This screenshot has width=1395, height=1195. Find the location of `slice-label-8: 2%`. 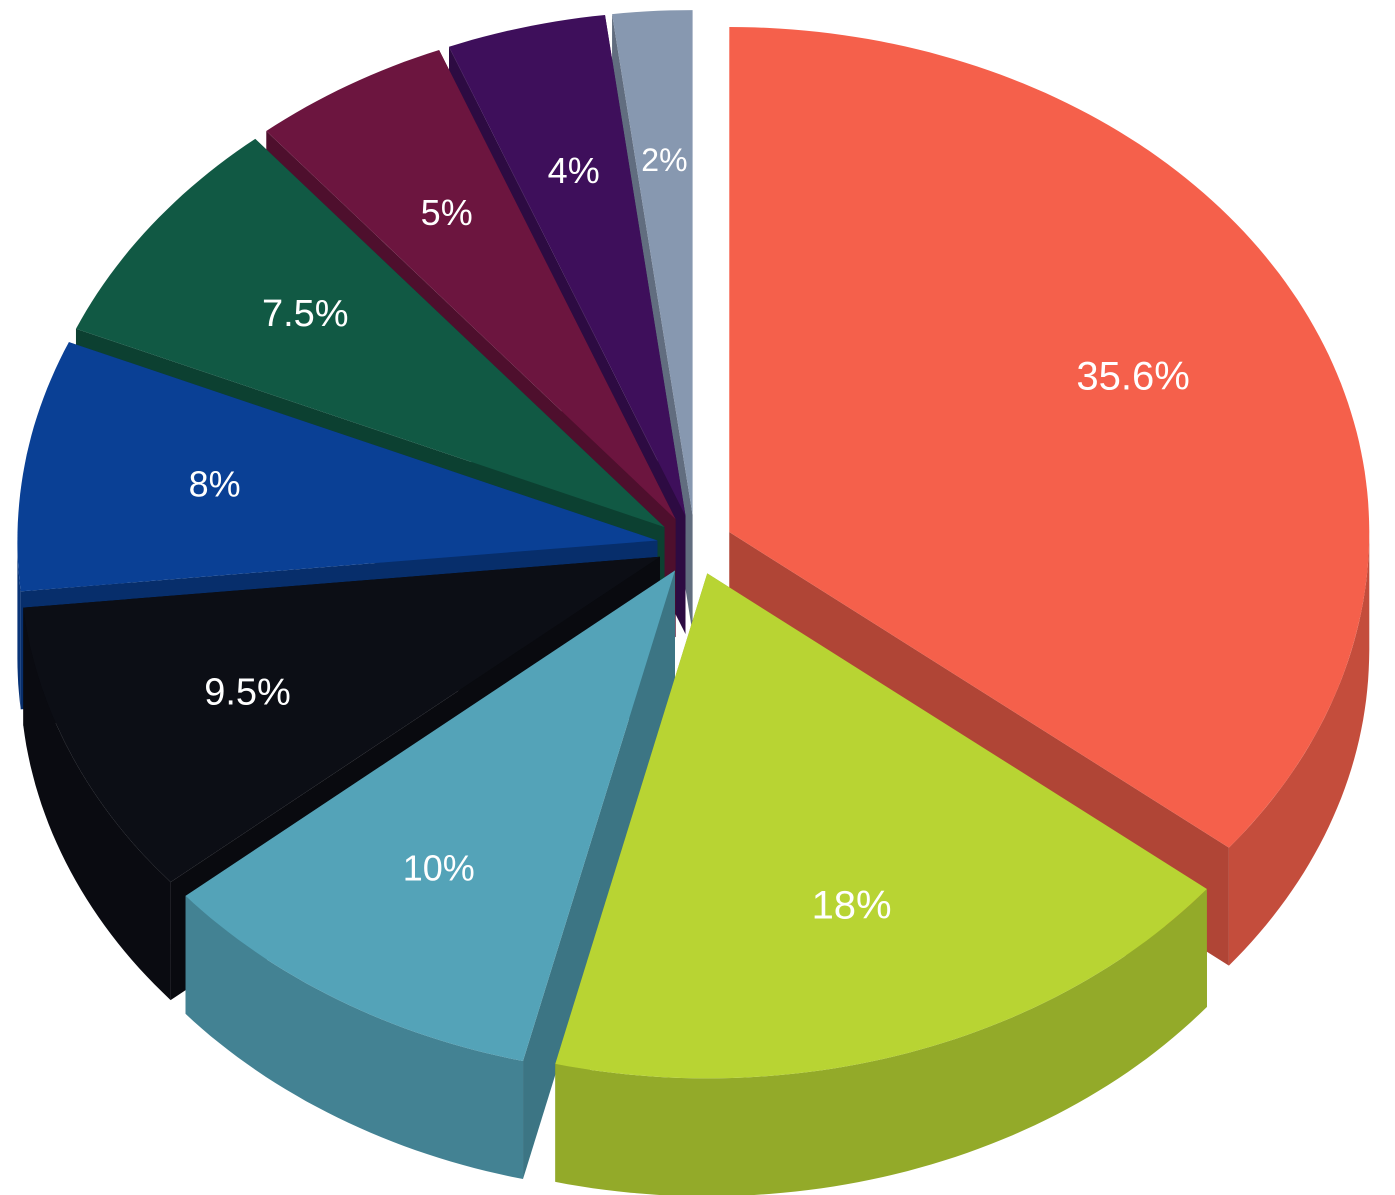

slice-label-8: 2% is located at coordinates (664, 160).